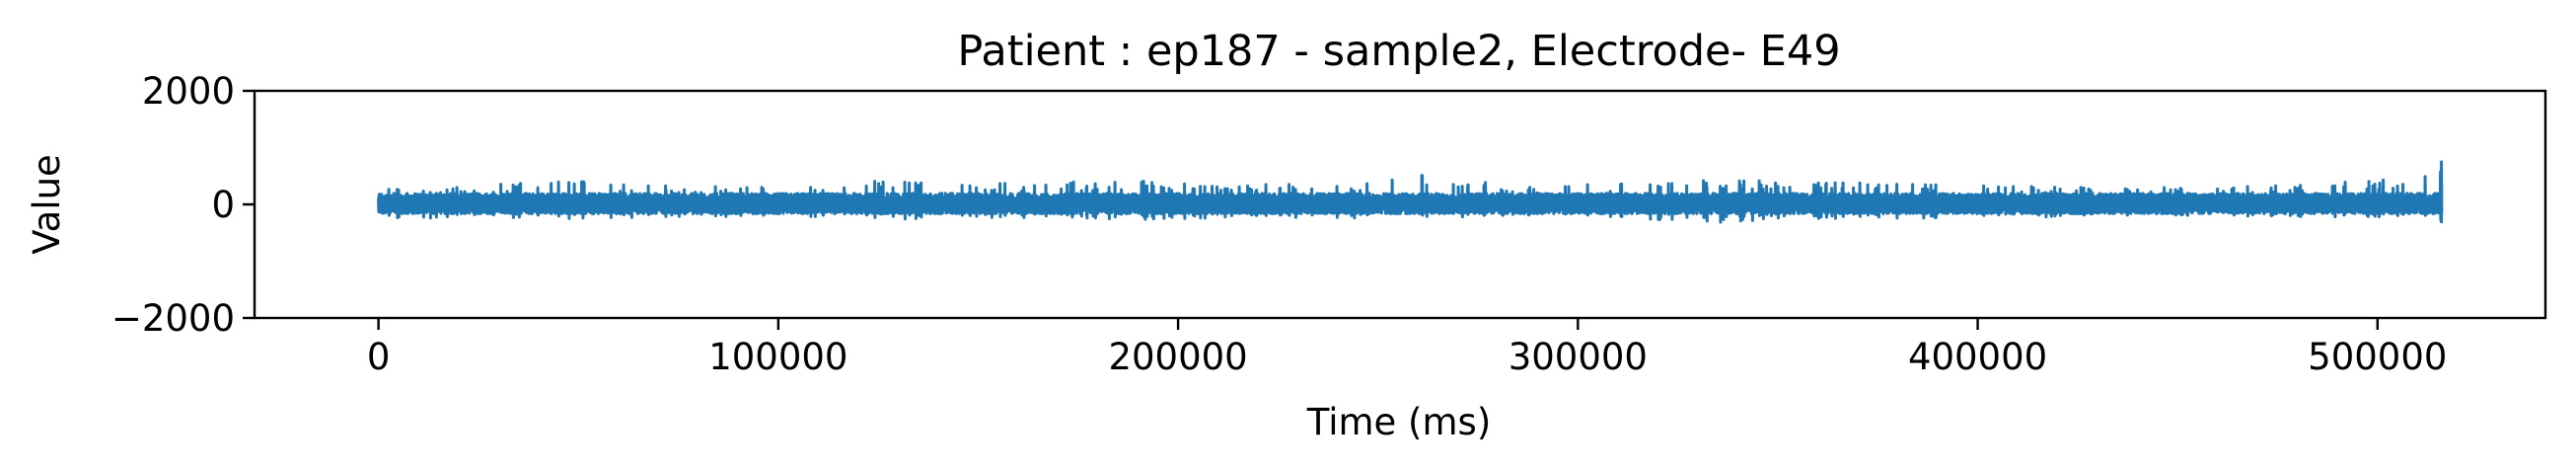  I want to click on x-axis-label: Time (ms), so click(1399, 422).